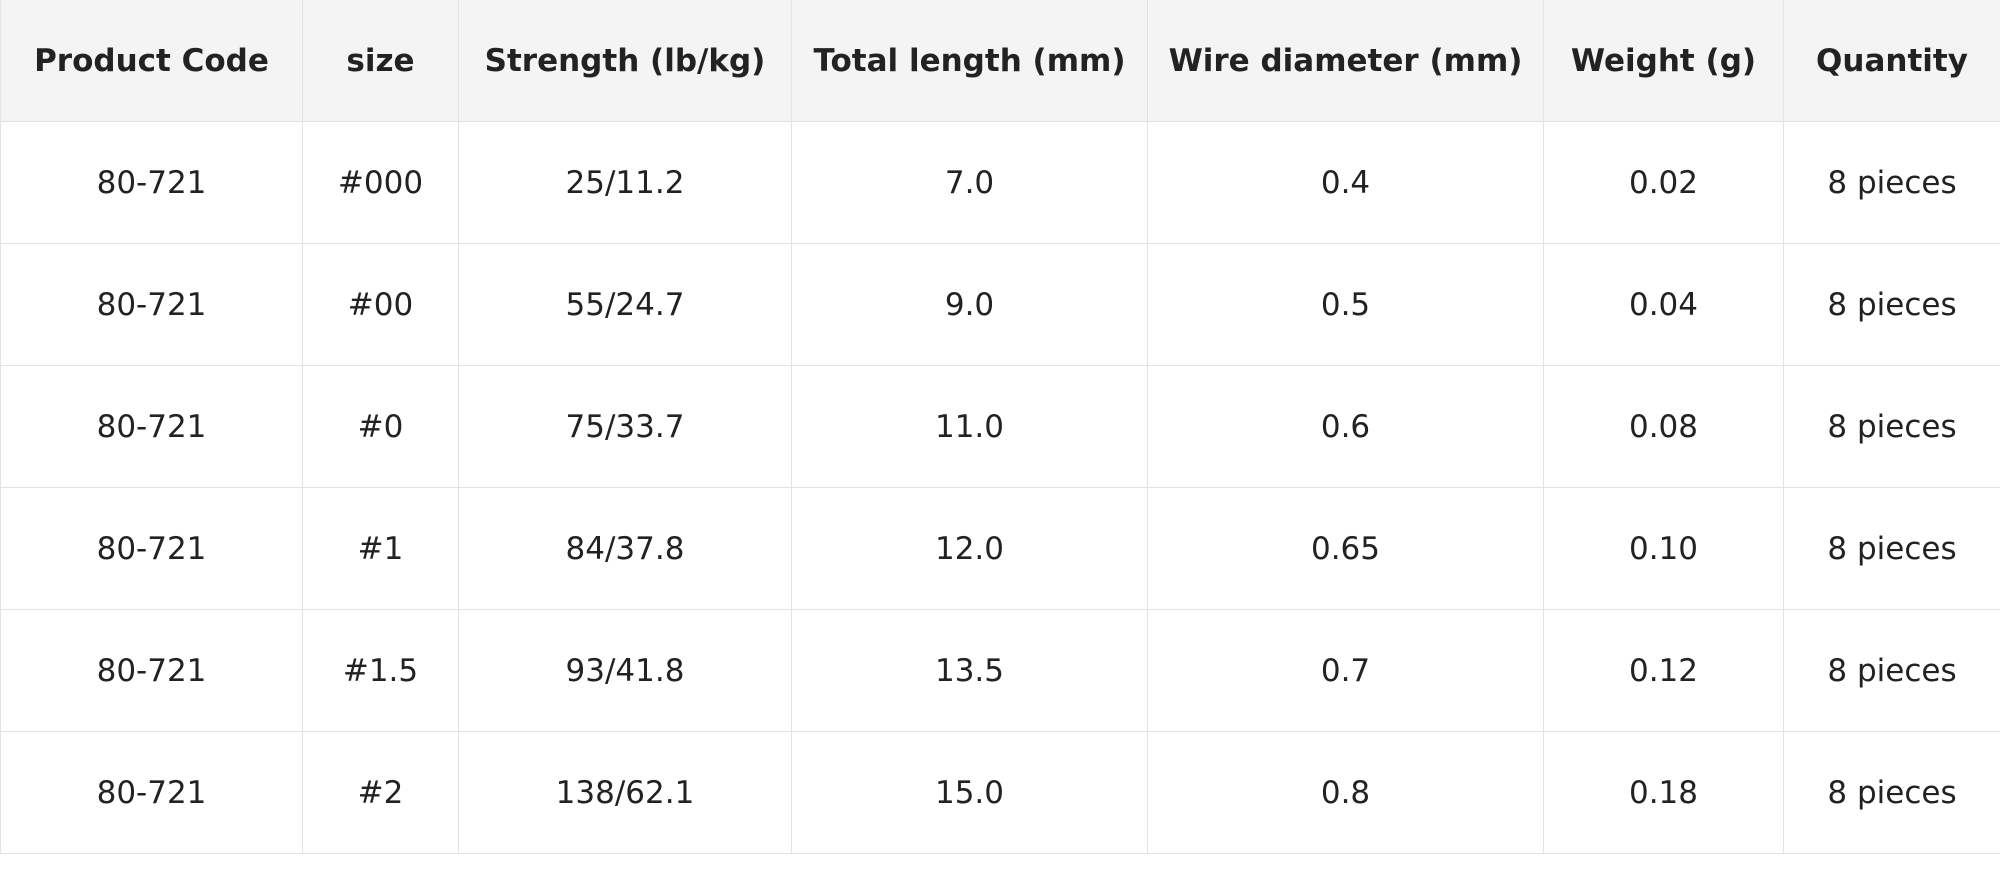 The width and height of the screenshot is (2000, 873). Describe the element at coordinates (969, 426) in the screenshot. I see `table-cell: 11.0` at that location.